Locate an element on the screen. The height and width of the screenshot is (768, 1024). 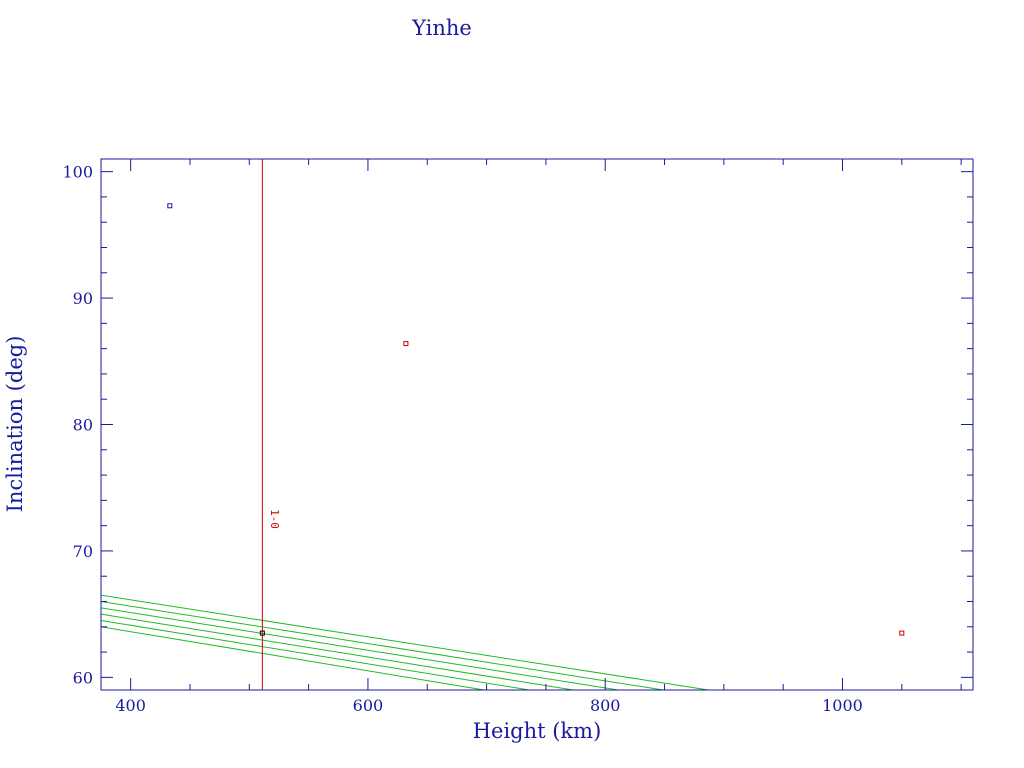
x-tick-label: 800 is located at coordinates (605, 705).